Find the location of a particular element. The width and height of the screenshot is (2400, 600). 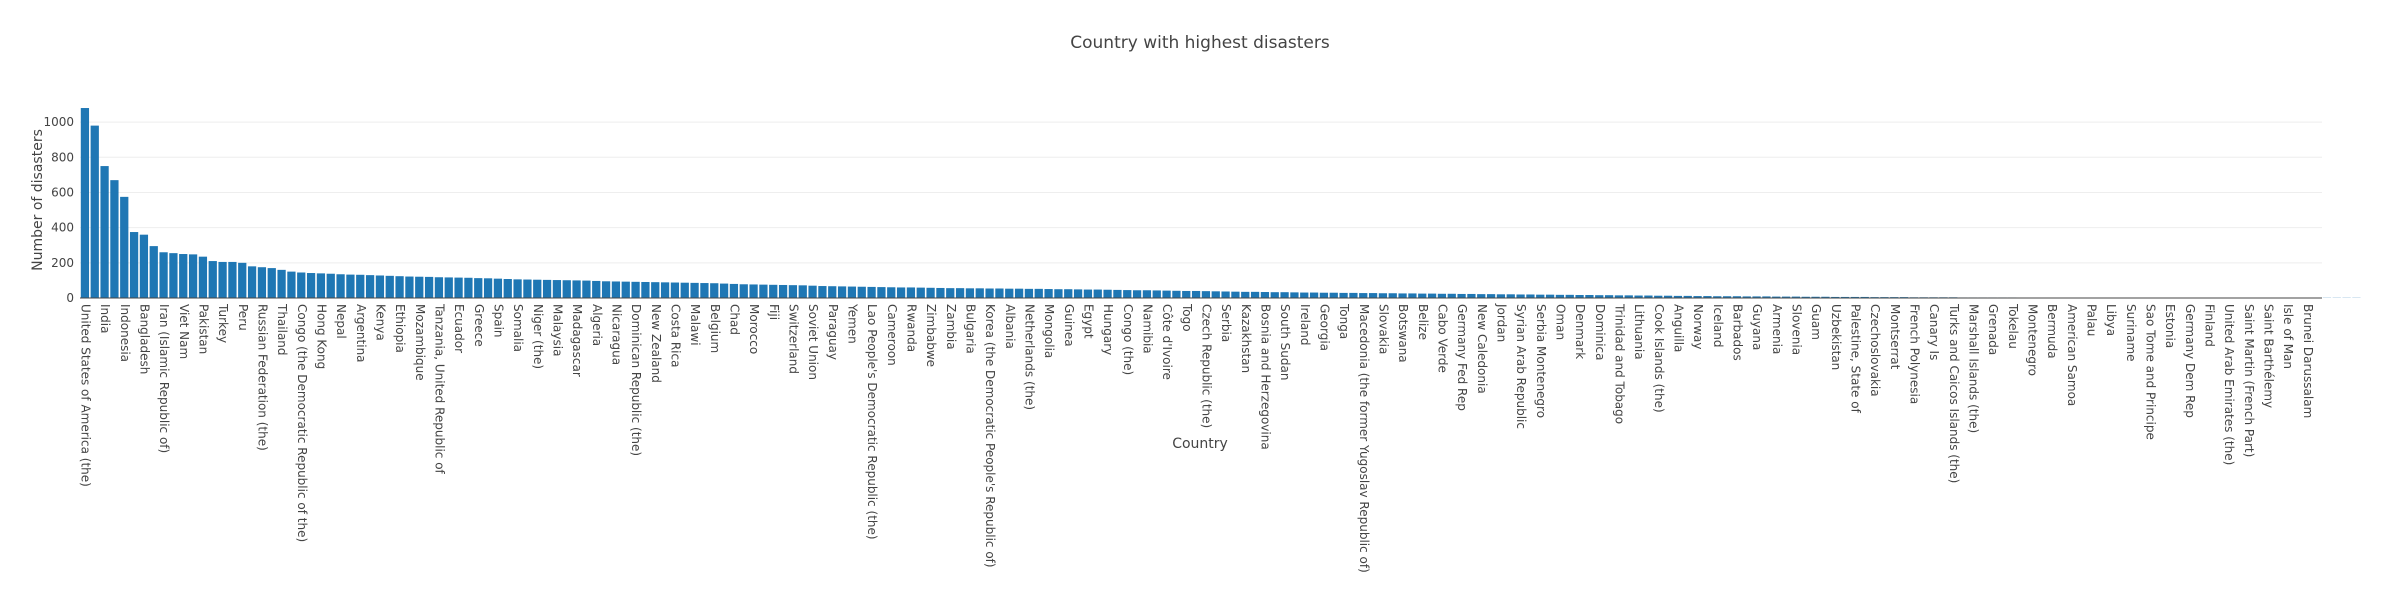

x-tick-label: Canary Is is located at coordinates (1934, 332).